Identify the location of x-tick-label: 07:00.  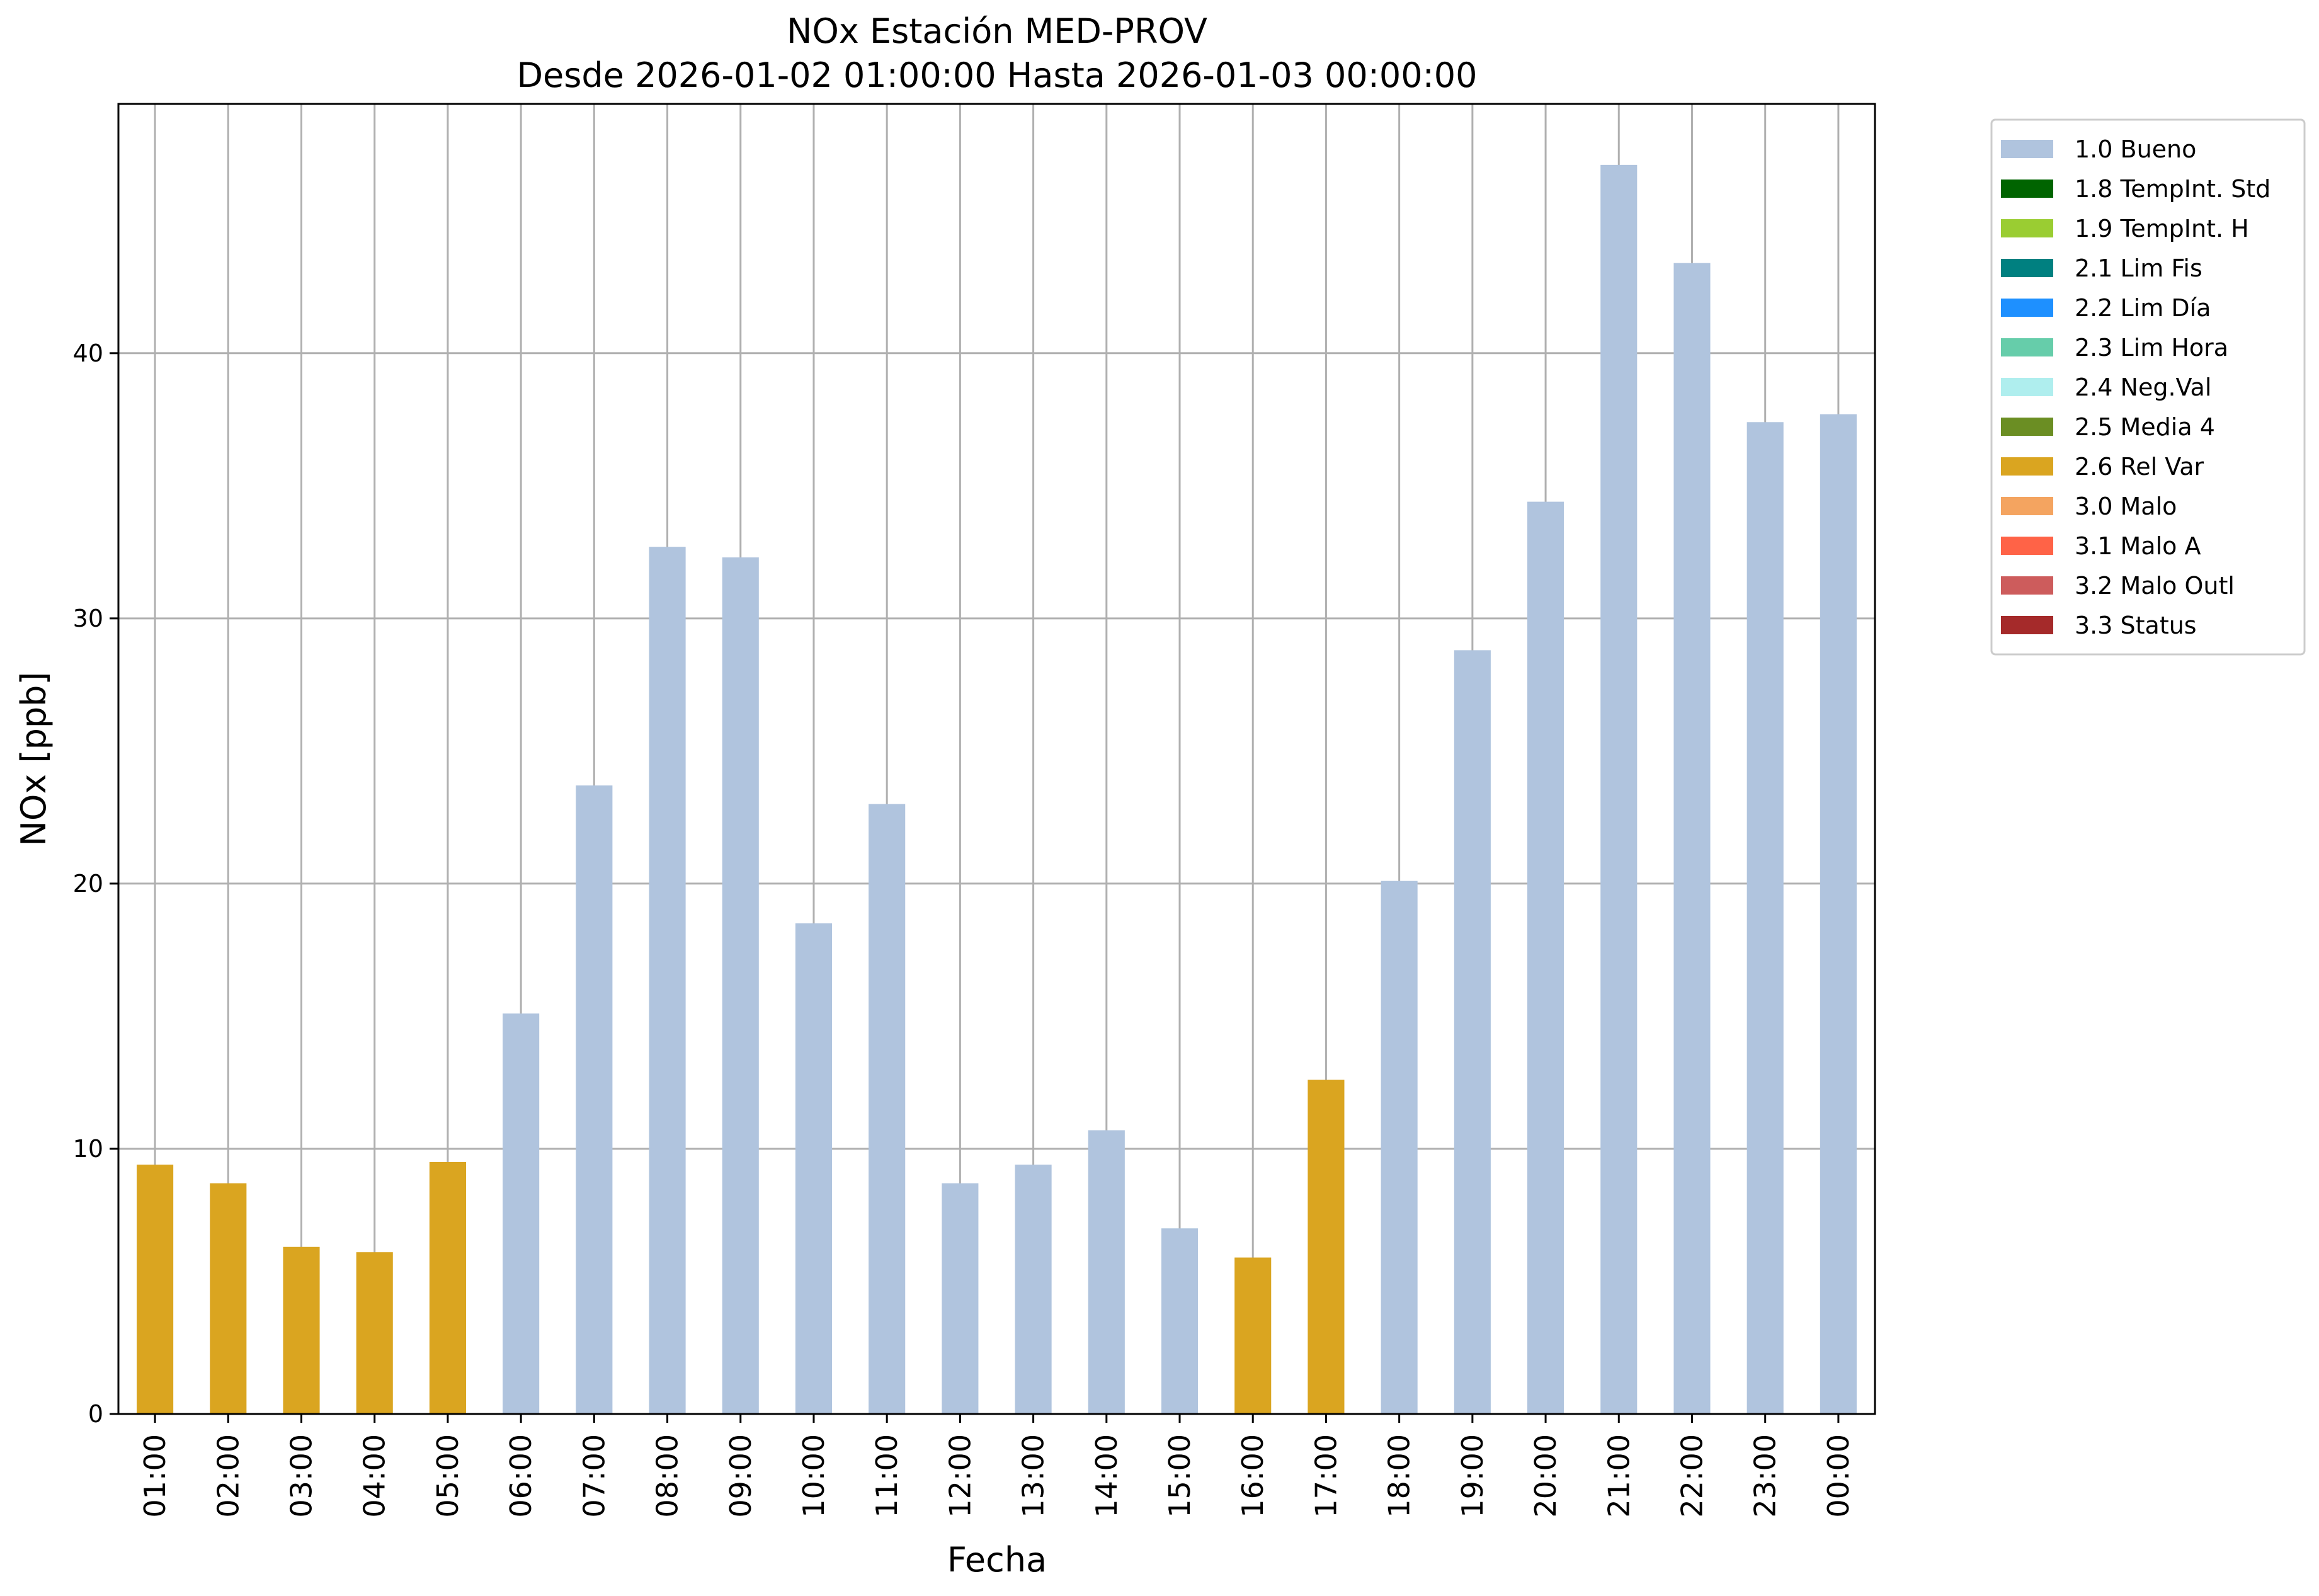
(594, 1476).